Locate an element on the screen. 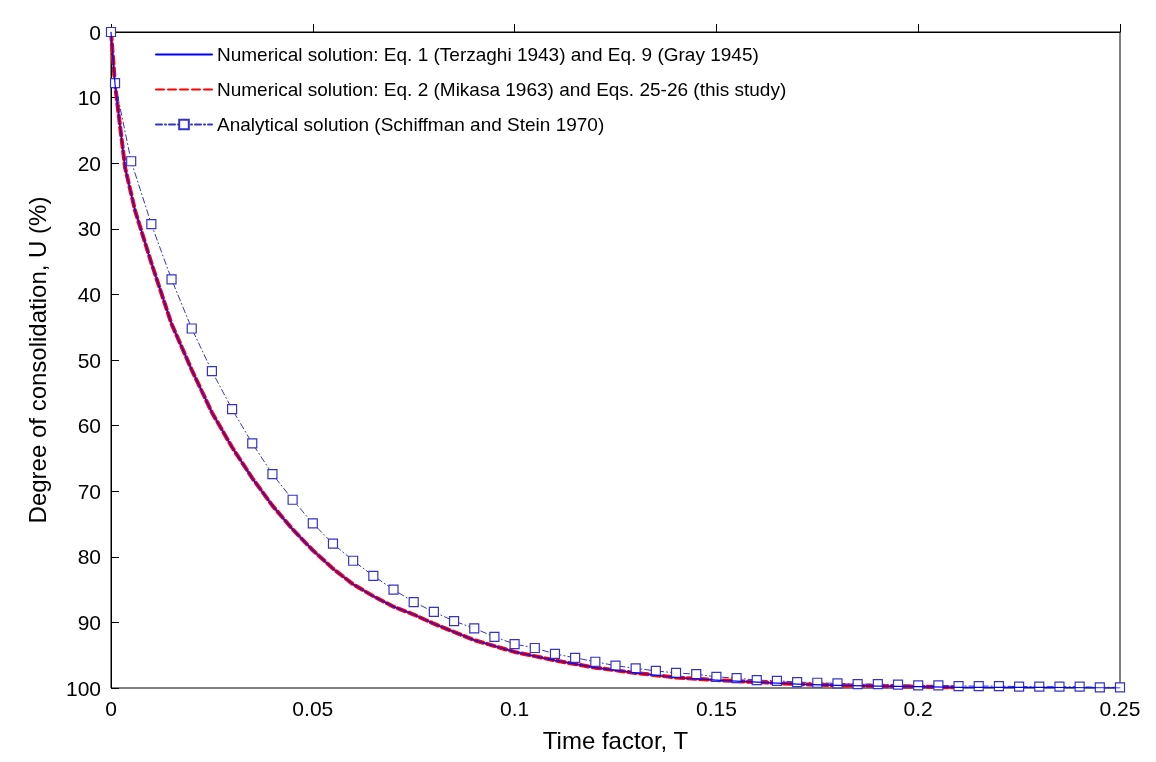 Image resolution: width=1156 pixels, height=762 pixels. y-tick-label: 50 is located at coordinates (89, 360).